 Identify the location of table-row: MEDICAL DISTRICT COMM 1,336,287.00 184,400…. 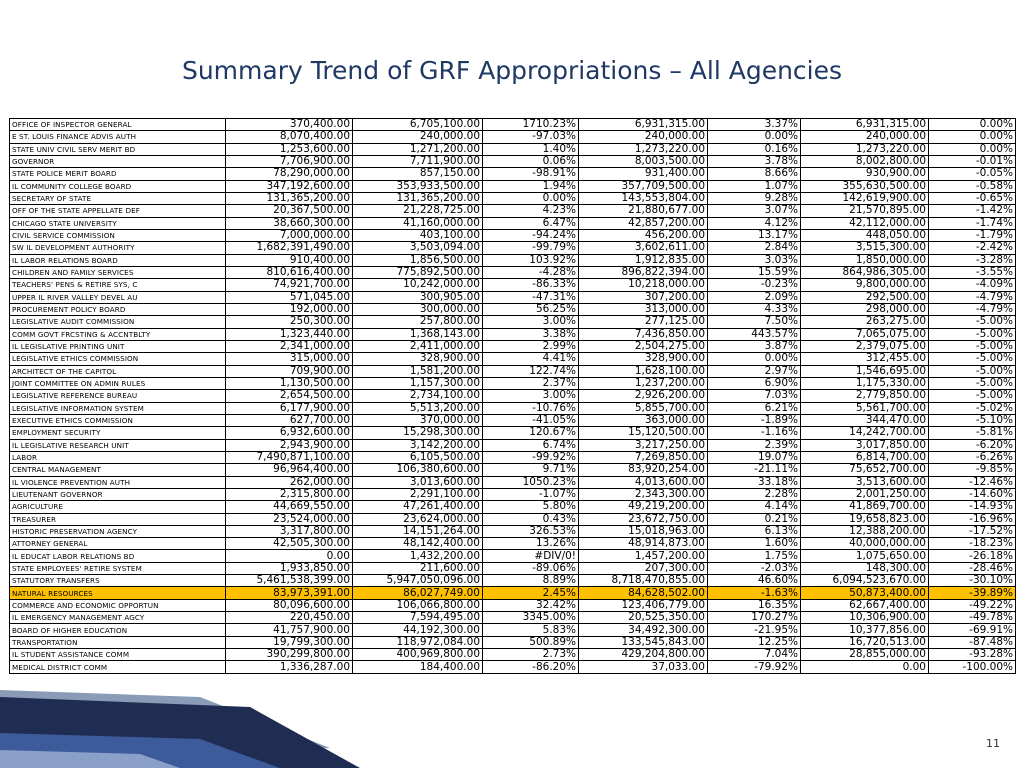
(512, 667).